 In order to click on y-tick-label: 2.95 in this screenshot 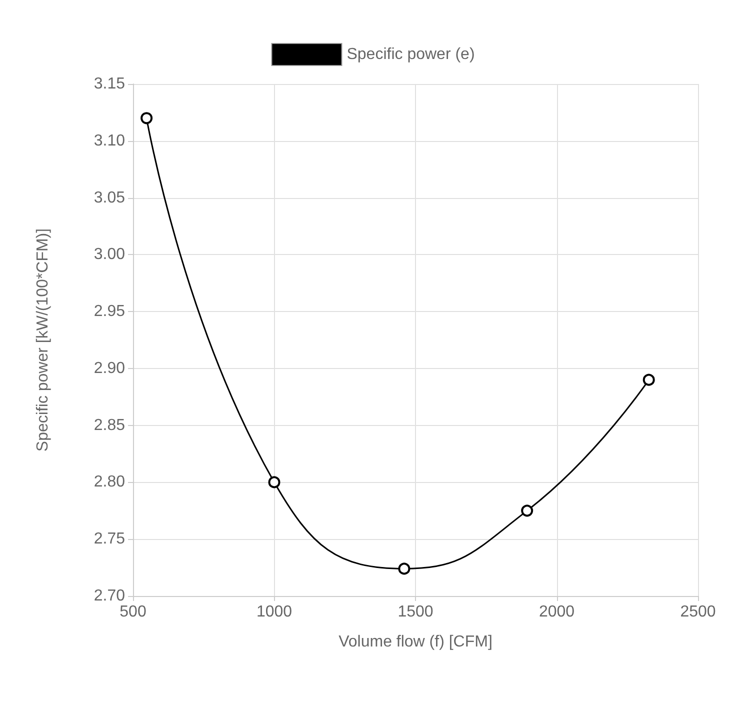, I will do `click(110, 311)`.